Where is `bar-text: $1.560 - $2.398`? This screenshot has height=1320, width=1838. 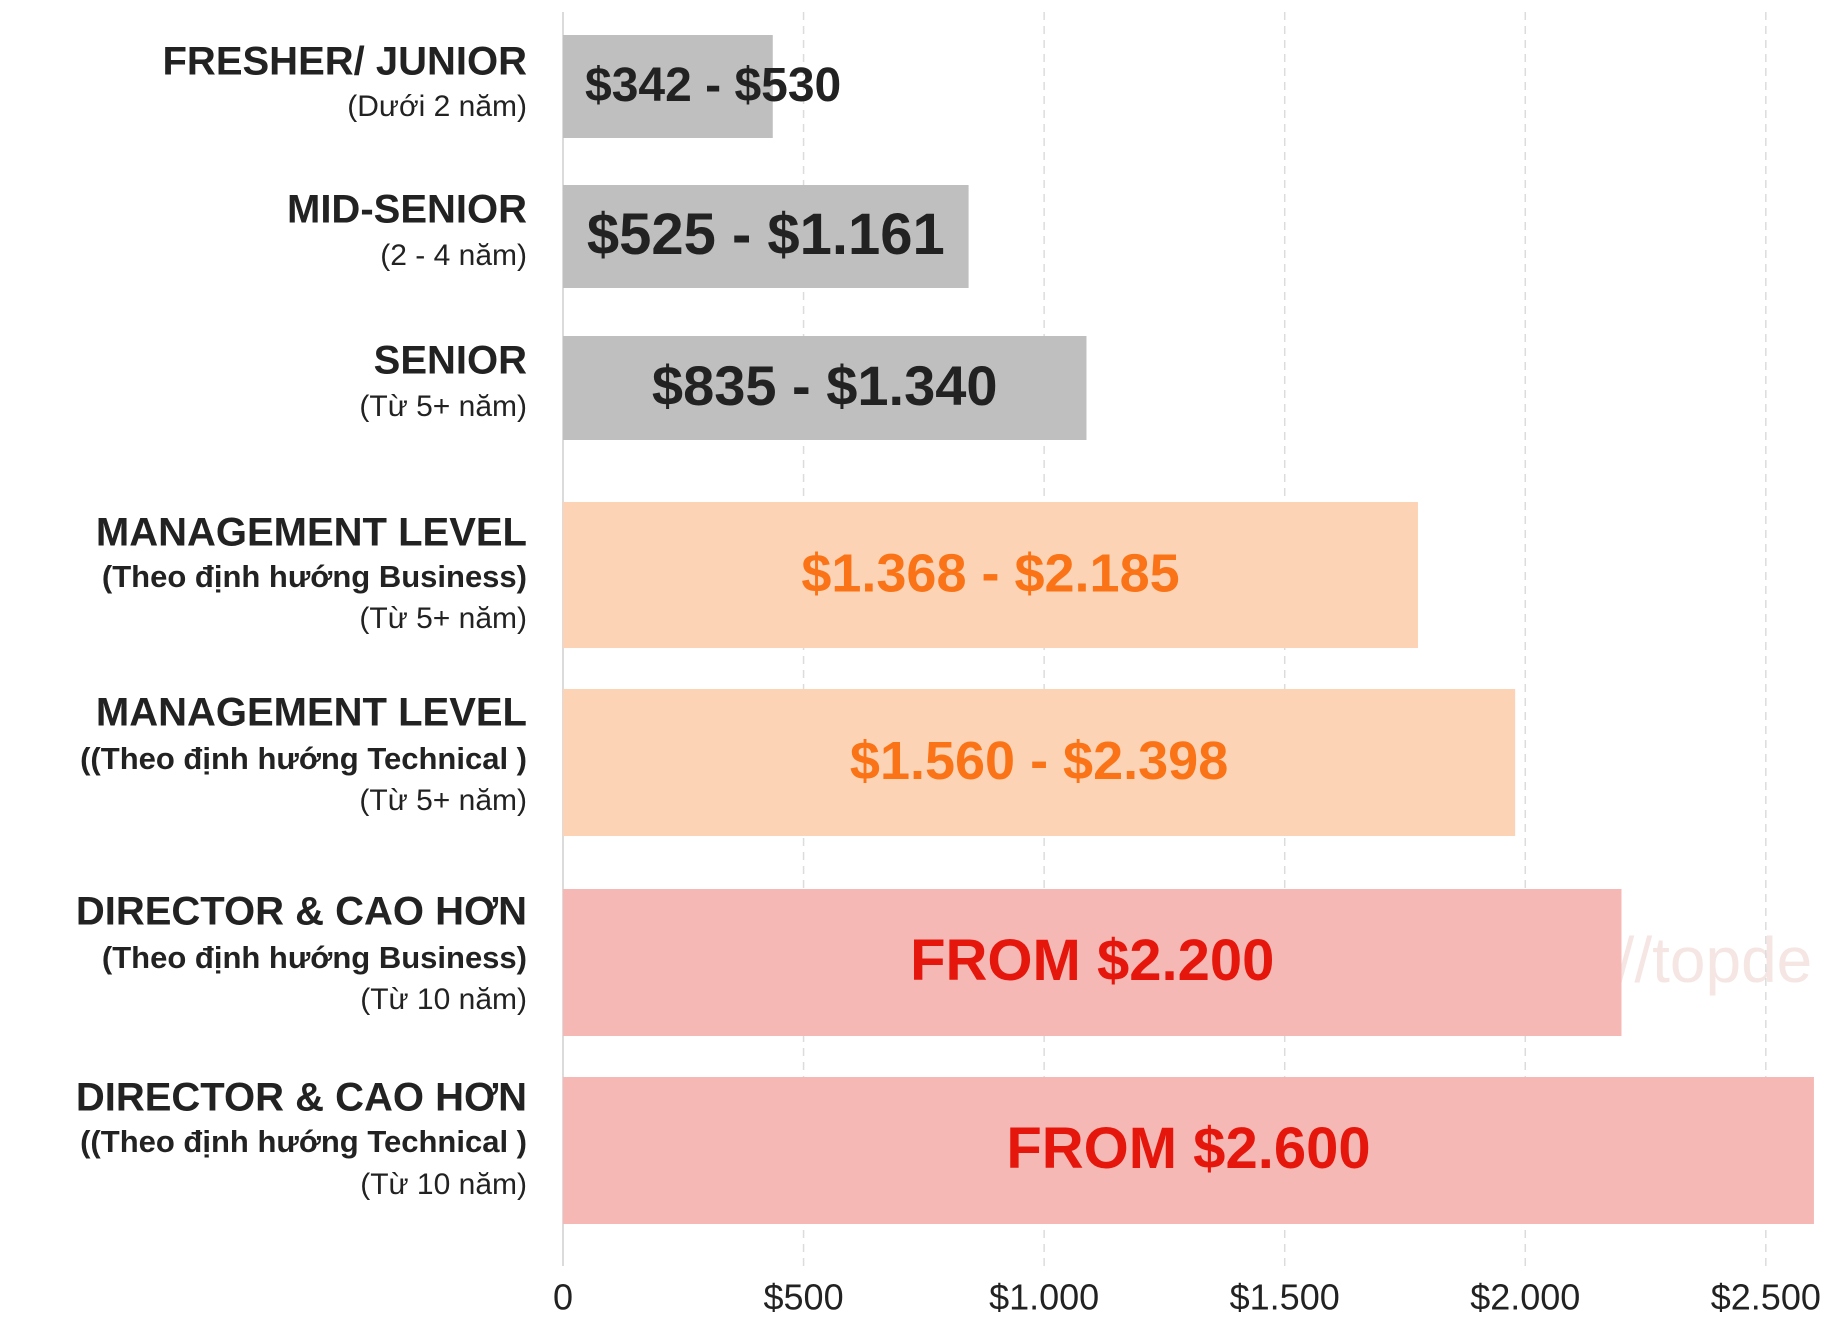
bar-text: $1.560 - $2.398 is located at coordinates (1039, 761).